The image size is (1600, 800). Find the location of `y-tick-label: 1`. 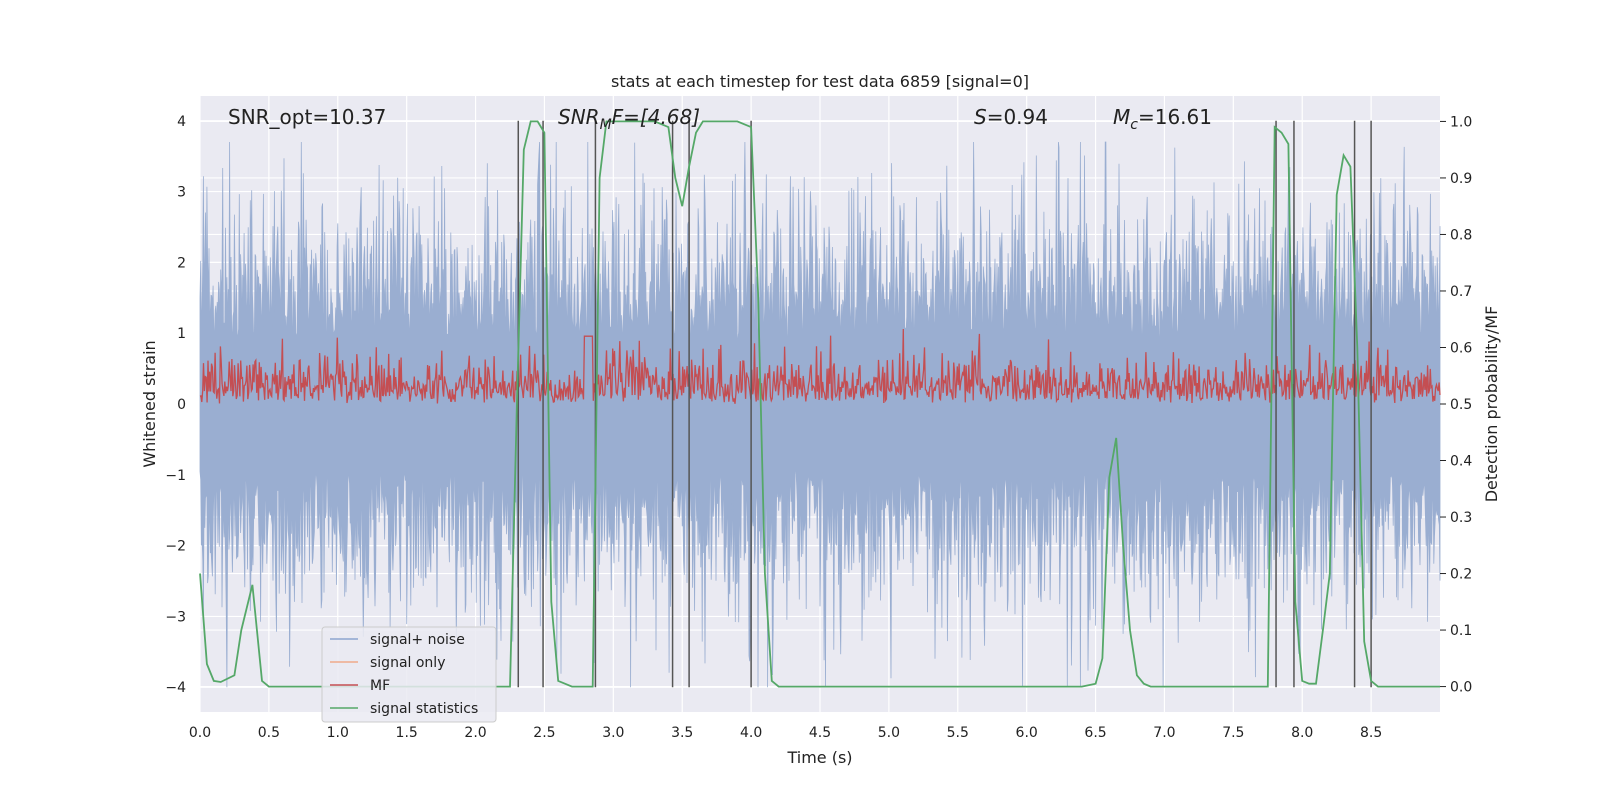

y-tick-label: 1 is located at coordinates (181, 334).